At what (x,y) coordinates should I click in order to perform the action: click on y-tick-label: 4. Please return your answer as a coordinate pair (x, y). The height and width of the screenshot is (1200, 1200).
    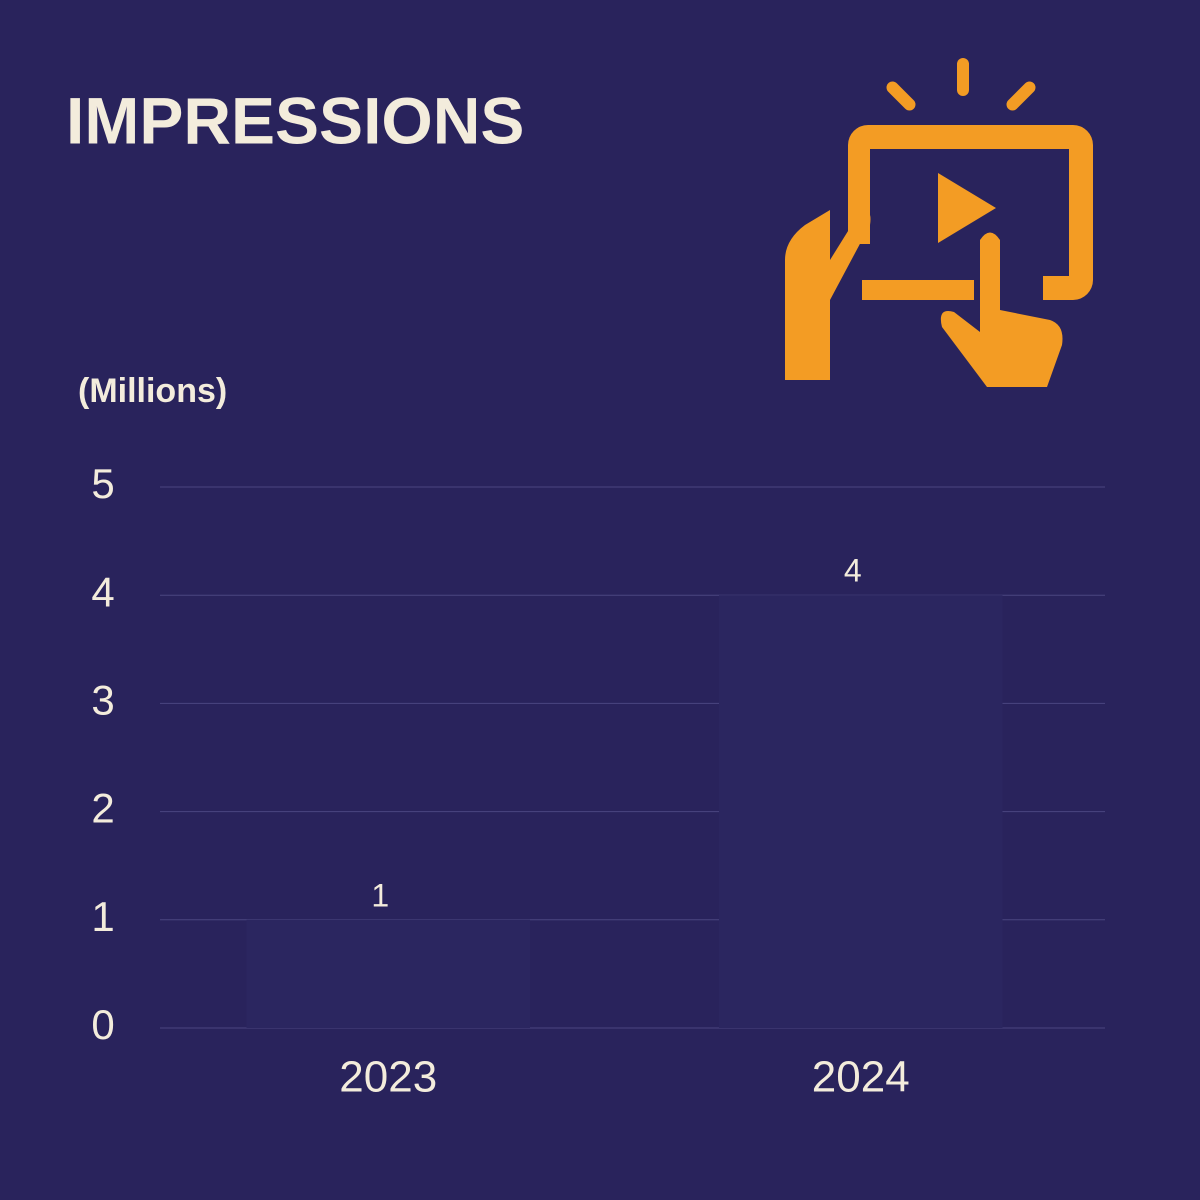
    Looking at the image, I should click on (102, 591).